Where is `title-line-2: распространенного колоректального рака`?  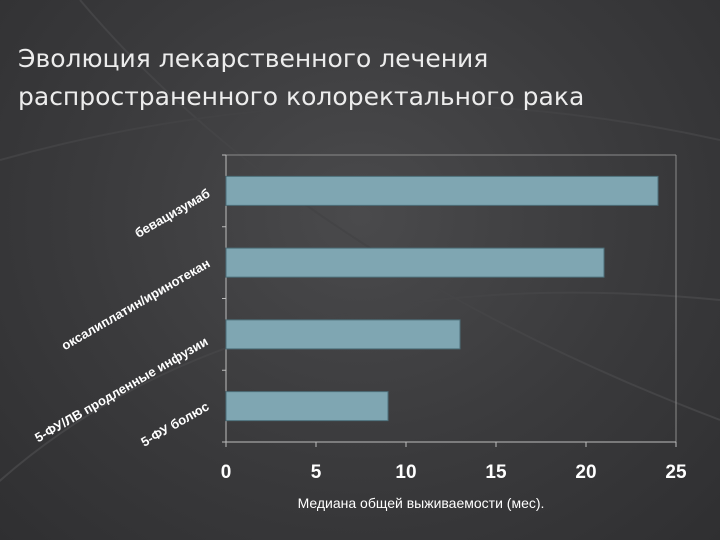 title-line-2: распространенного колоректального рака is located at coordinates (301, 96).